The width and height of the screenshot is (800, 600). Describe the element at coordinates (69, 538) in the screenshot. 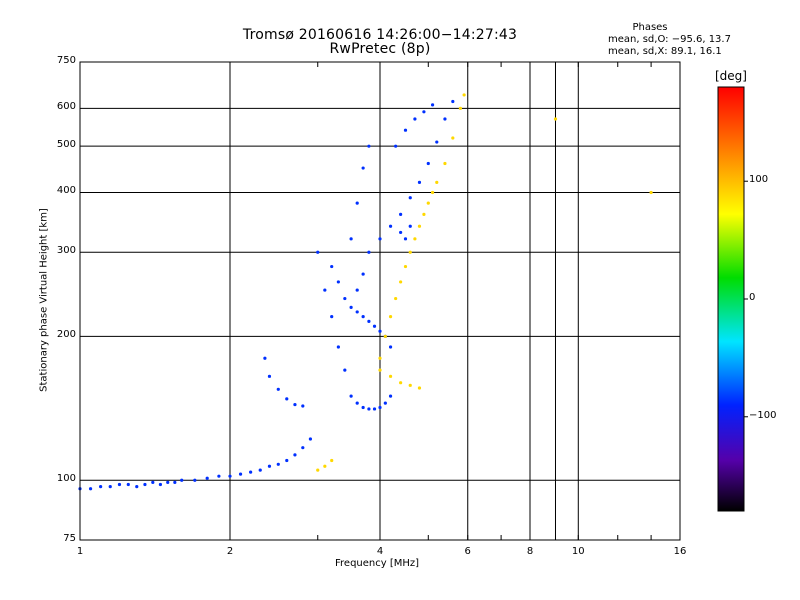

I see `y-tick-label: 75` at that location.